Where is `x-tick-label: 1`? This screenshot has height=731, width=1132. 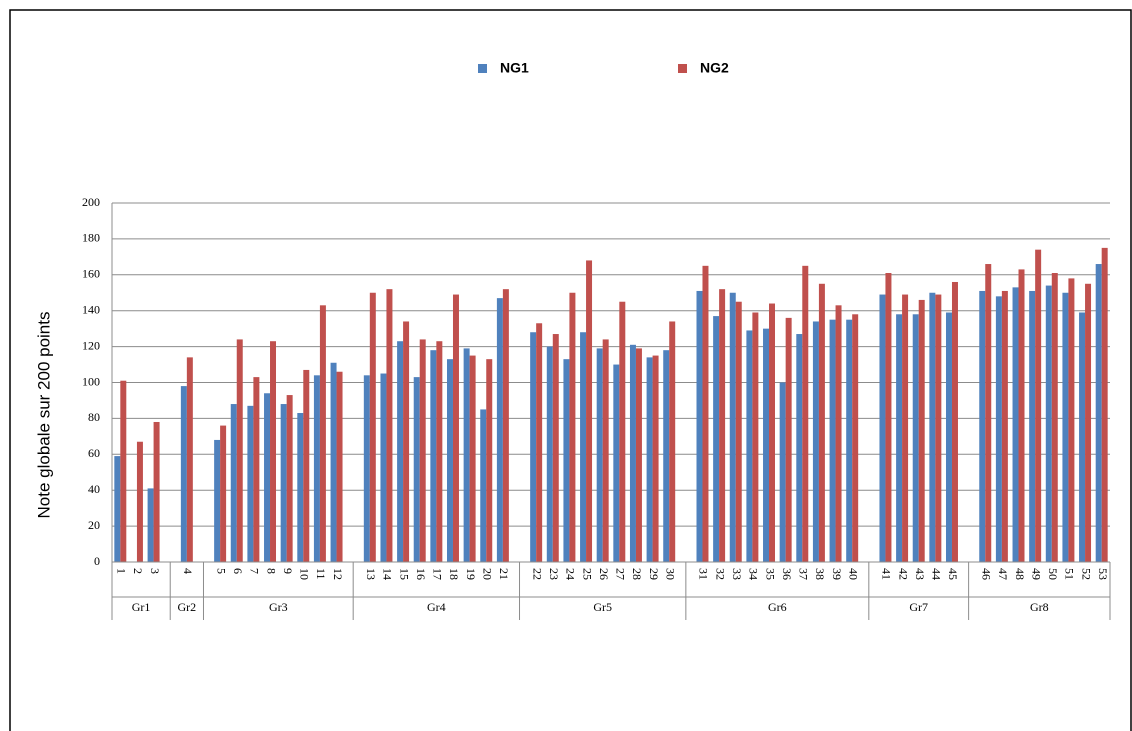
x-tick-label: 1 is located at coordinates (122, 571).